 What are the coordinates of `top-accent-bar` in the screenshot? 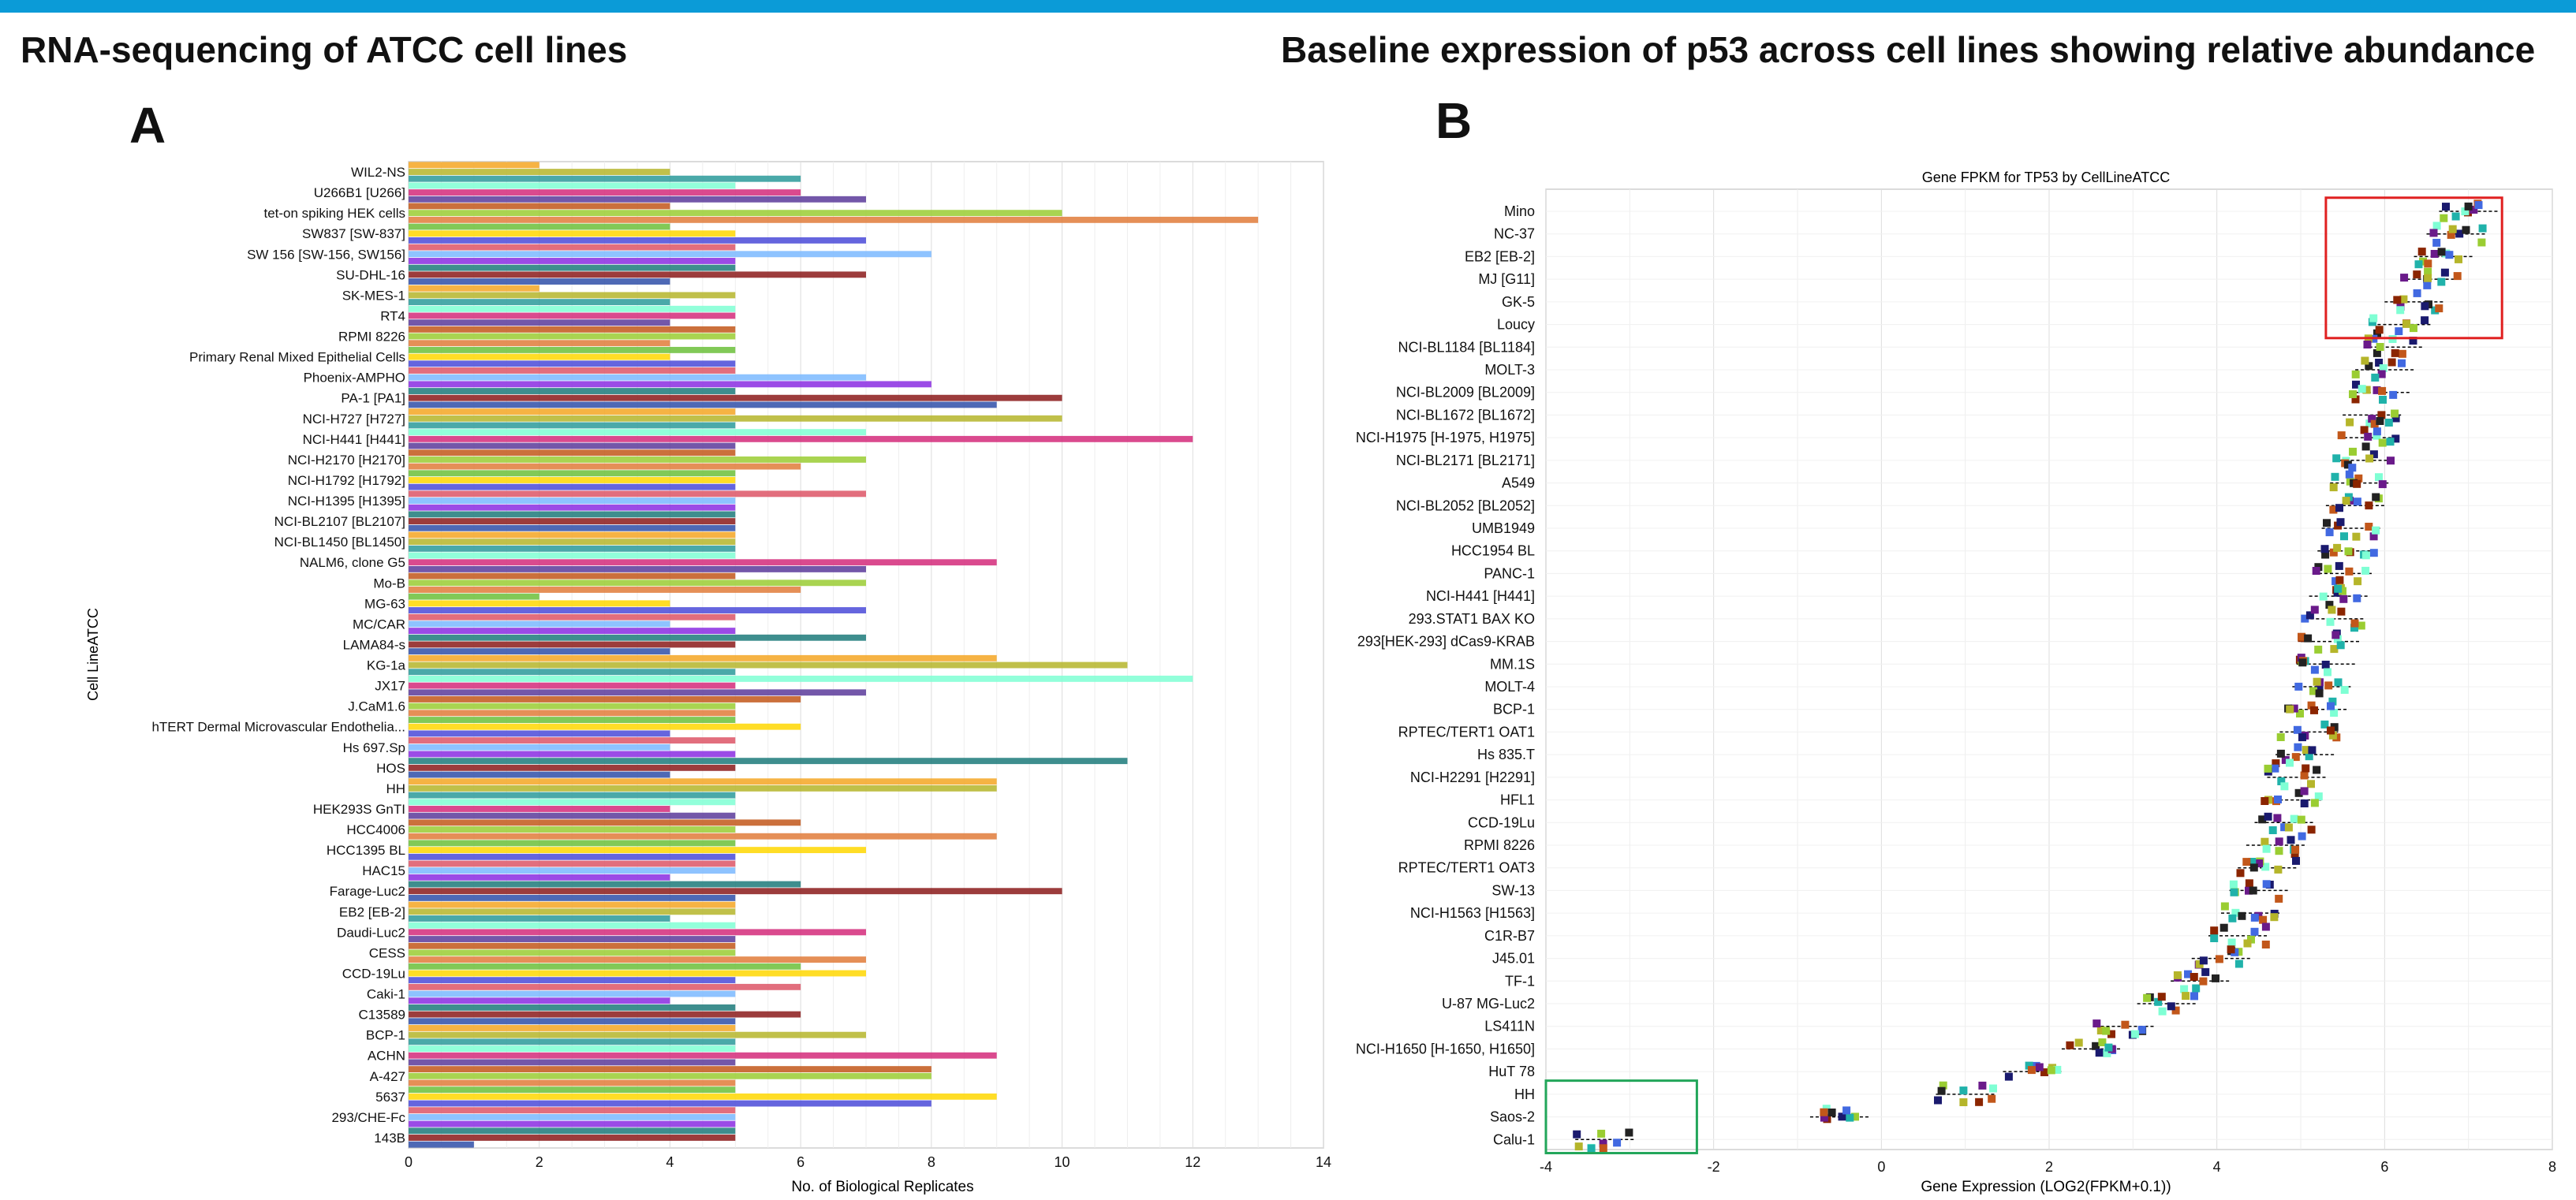 It's located at (1288, 6).